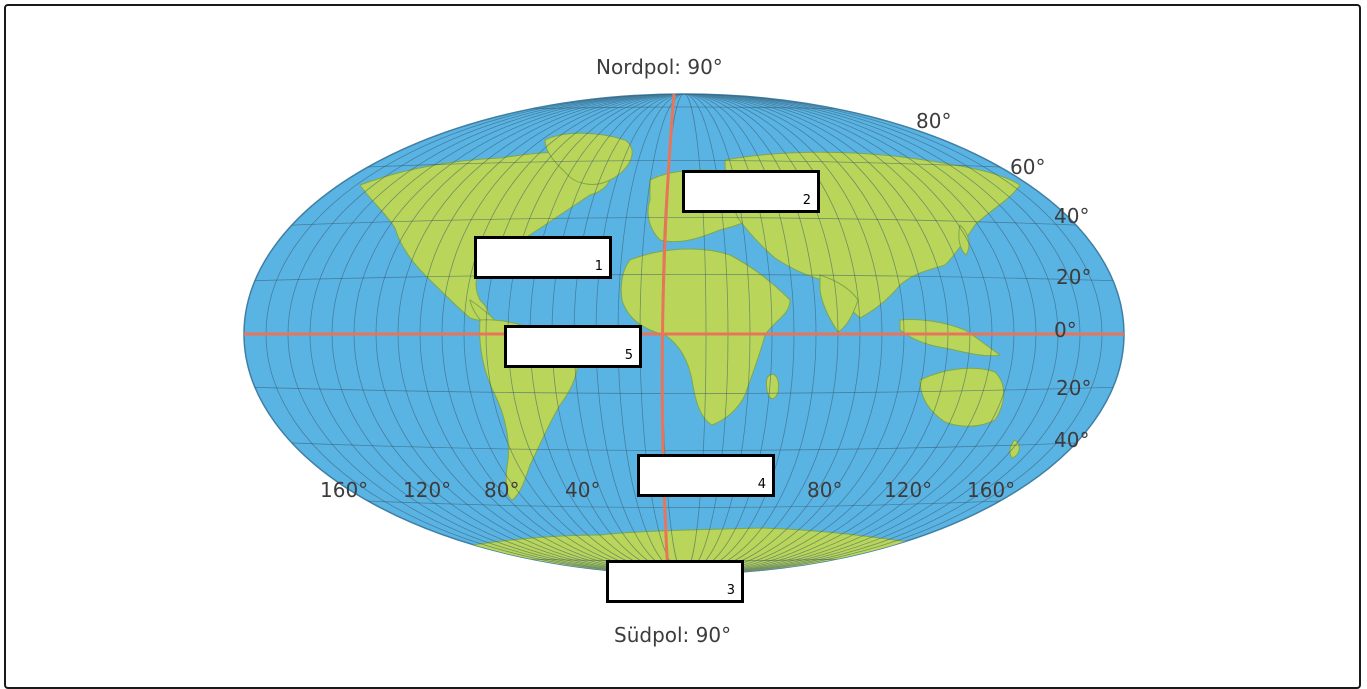  I want to click on answer-box-5: 5, so click(573, 346).